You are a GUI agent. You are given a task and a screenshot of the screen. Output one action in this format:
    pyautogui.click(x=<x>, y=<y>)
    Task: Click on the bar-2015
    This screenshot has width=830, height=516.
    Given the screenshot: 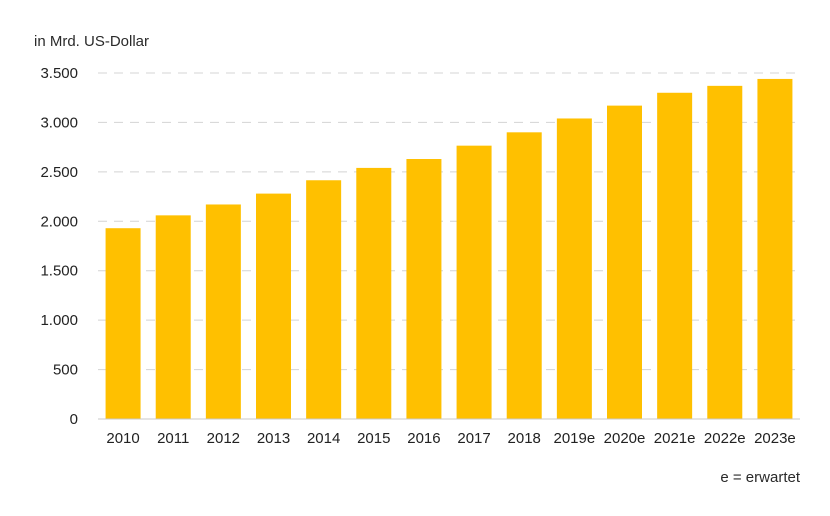 What is the action you would take?
    pyautogui.click(x=374, y=293)
    